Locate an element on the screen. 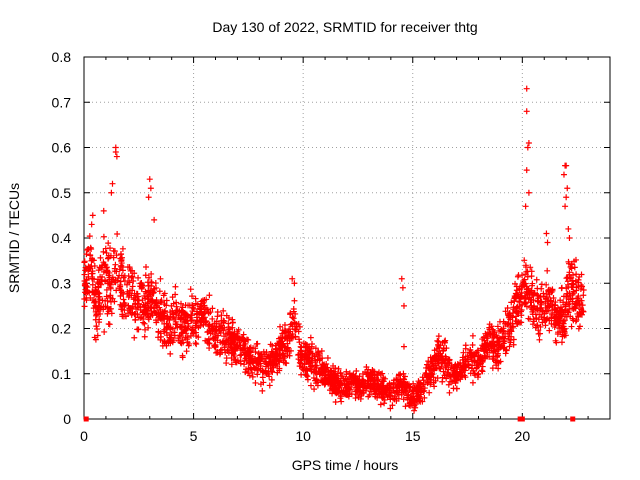 The width and height of the screenshot is (640, 480). y-tick-label: 0.3 is located at coordinates (62, 283).